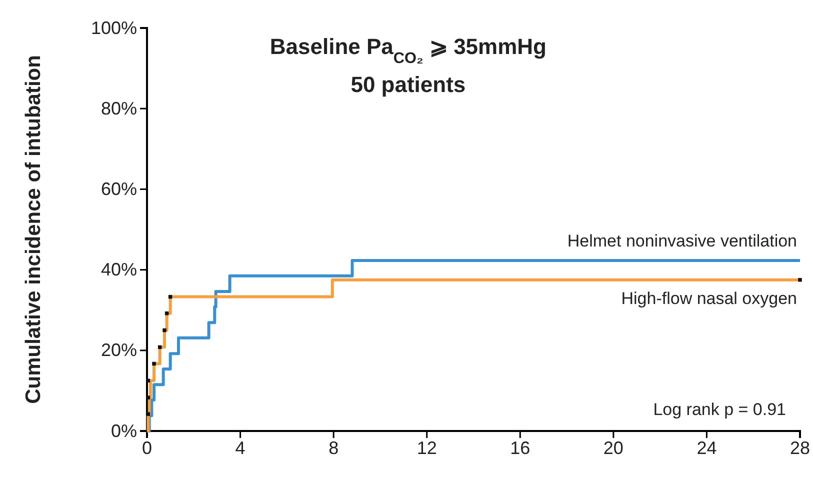 The width and height of the screenshot is (813, 480). Describe the element at coordinates (118, 350) in the screenshot. I see `y-tick-label: 20%` at that location.